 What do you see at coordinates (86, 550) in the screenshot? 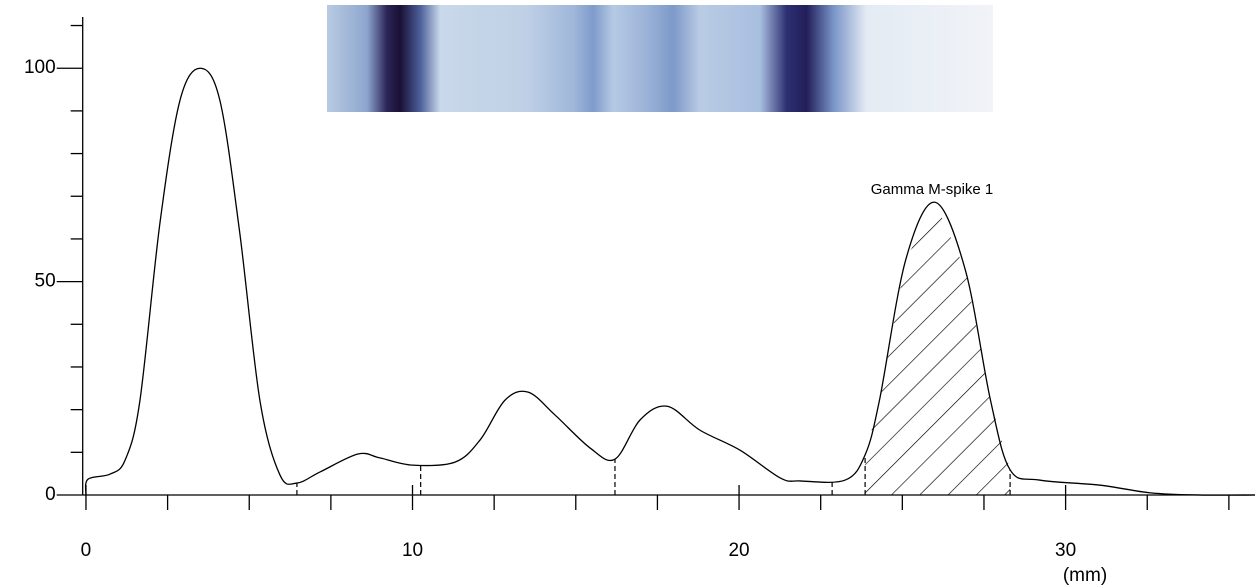
I see `x-tick-label: 0` at bounding box center [86, 550].